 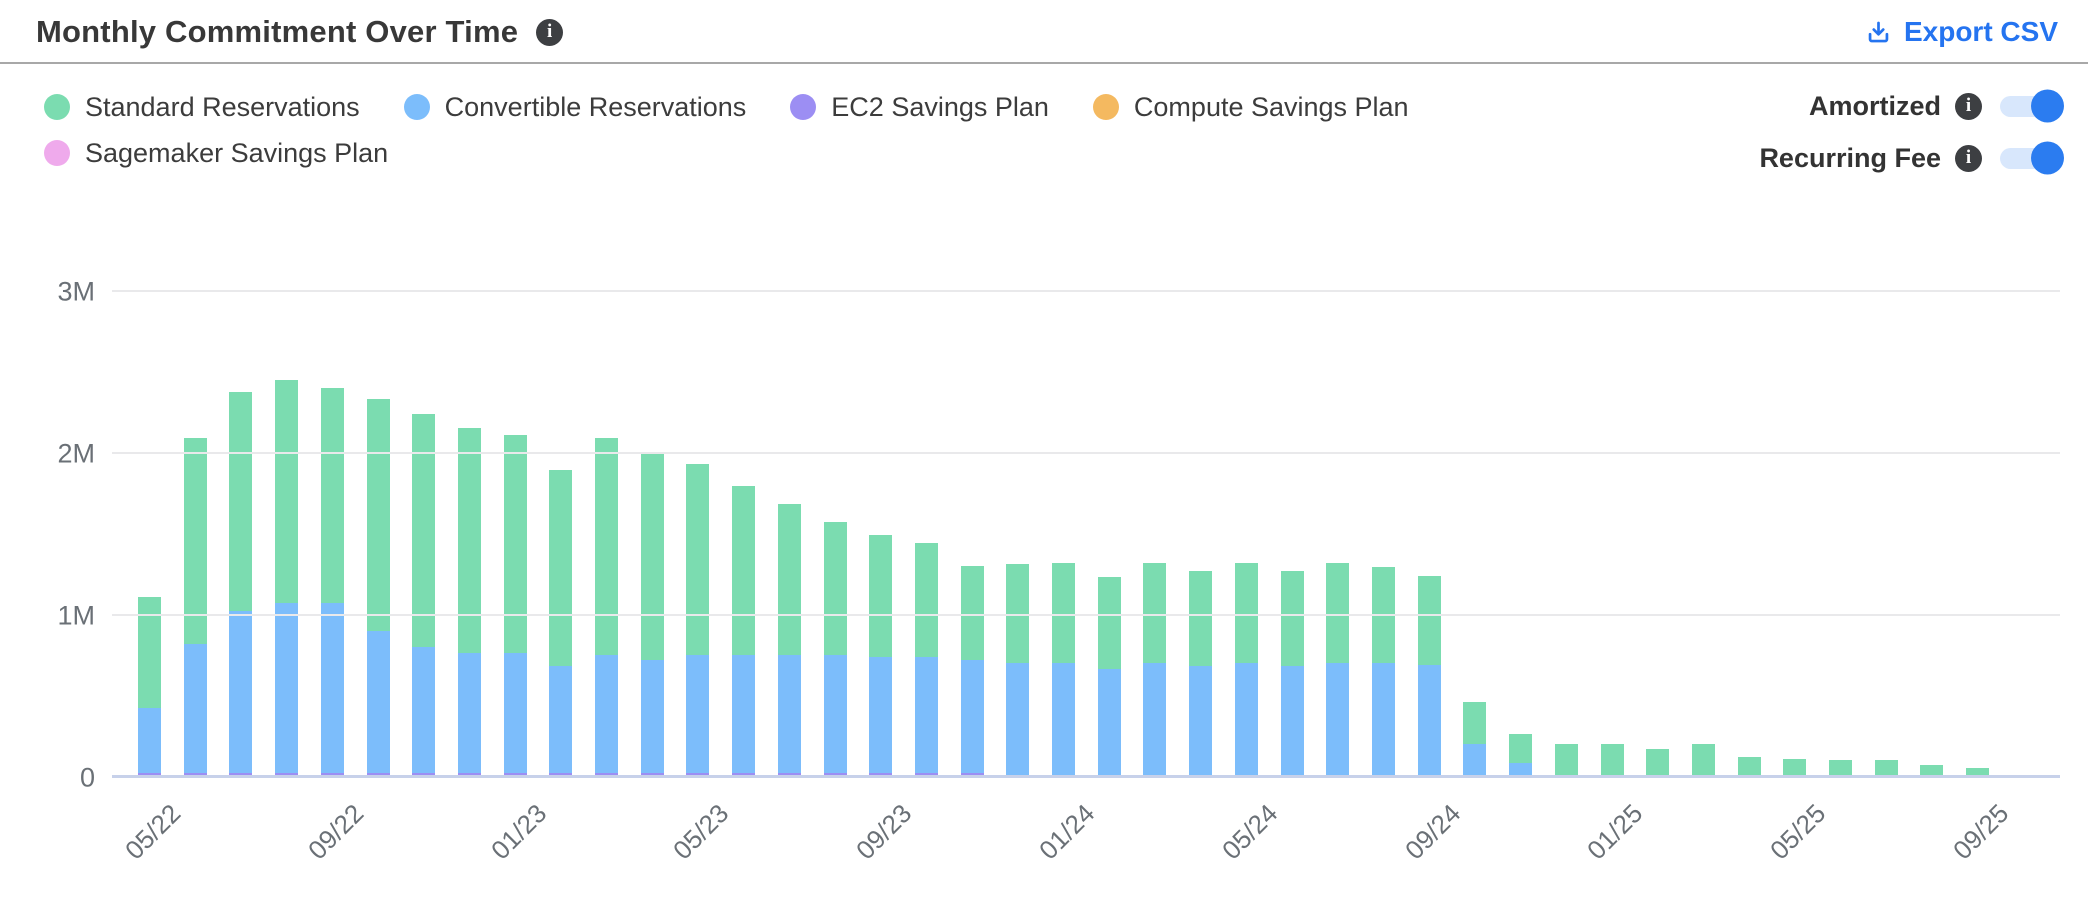 What do you see at coordinates (835, 650) in the screenshot?
I see `bar-08/23` at bounding box center [835, 650].